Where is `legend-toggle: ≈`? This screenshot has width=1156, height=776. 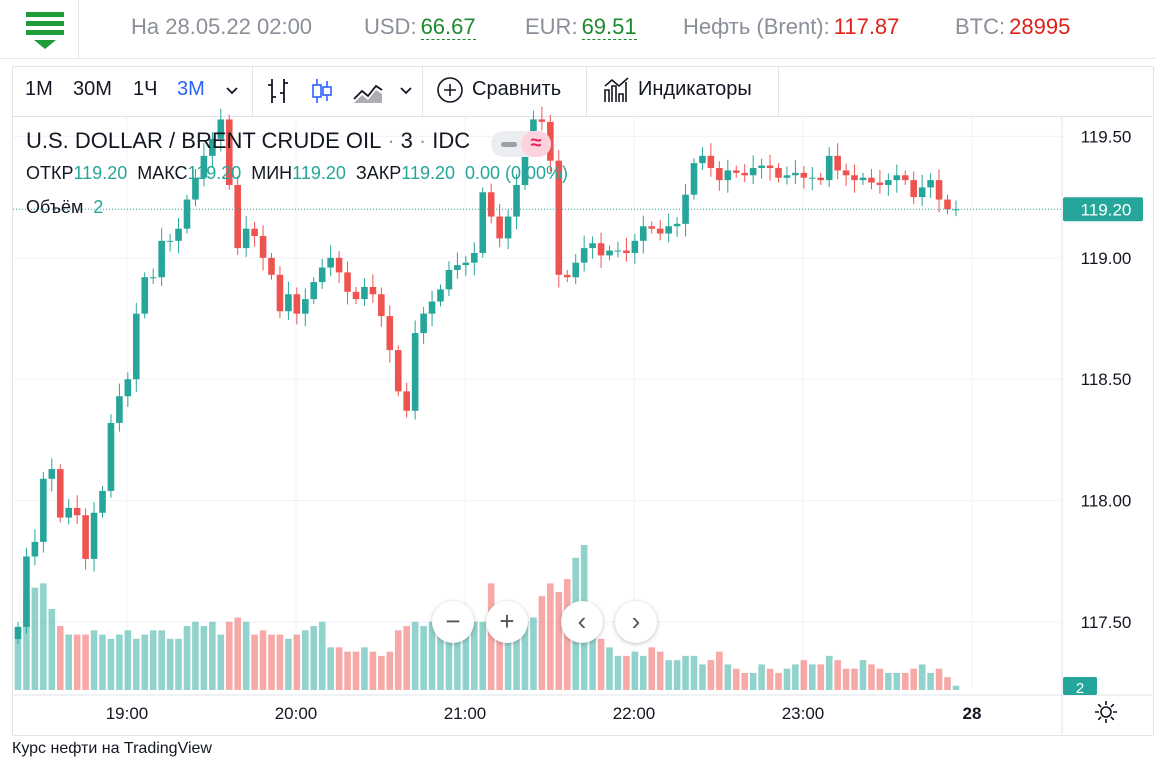
legend-toggle: ≈ is located at coordinates (521, 144).